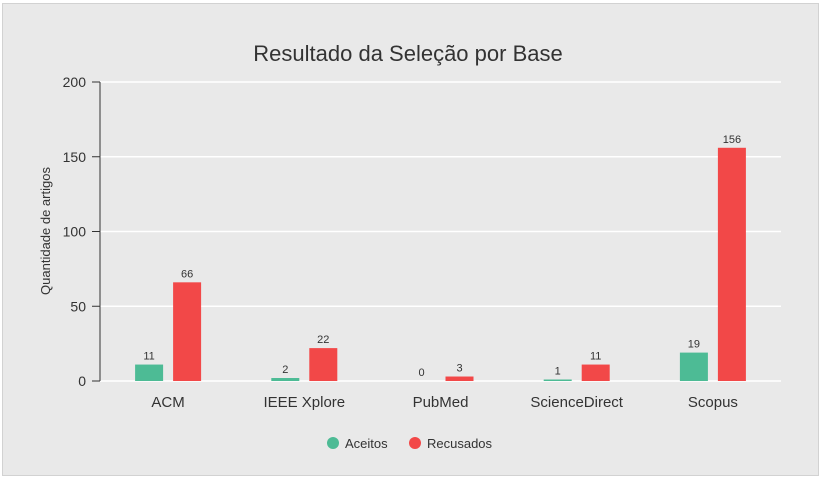 The width and height of the screenshot is (823, 481). I want to click on data-label: 0, so click(421, 373).